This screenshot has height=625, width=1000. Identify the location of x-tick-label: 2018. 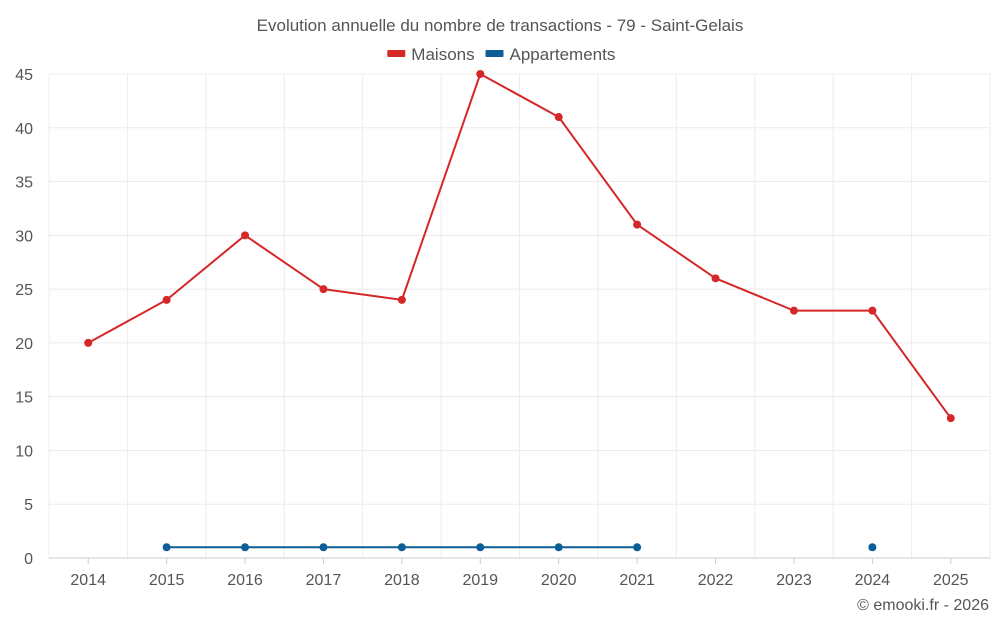
(402, 580).